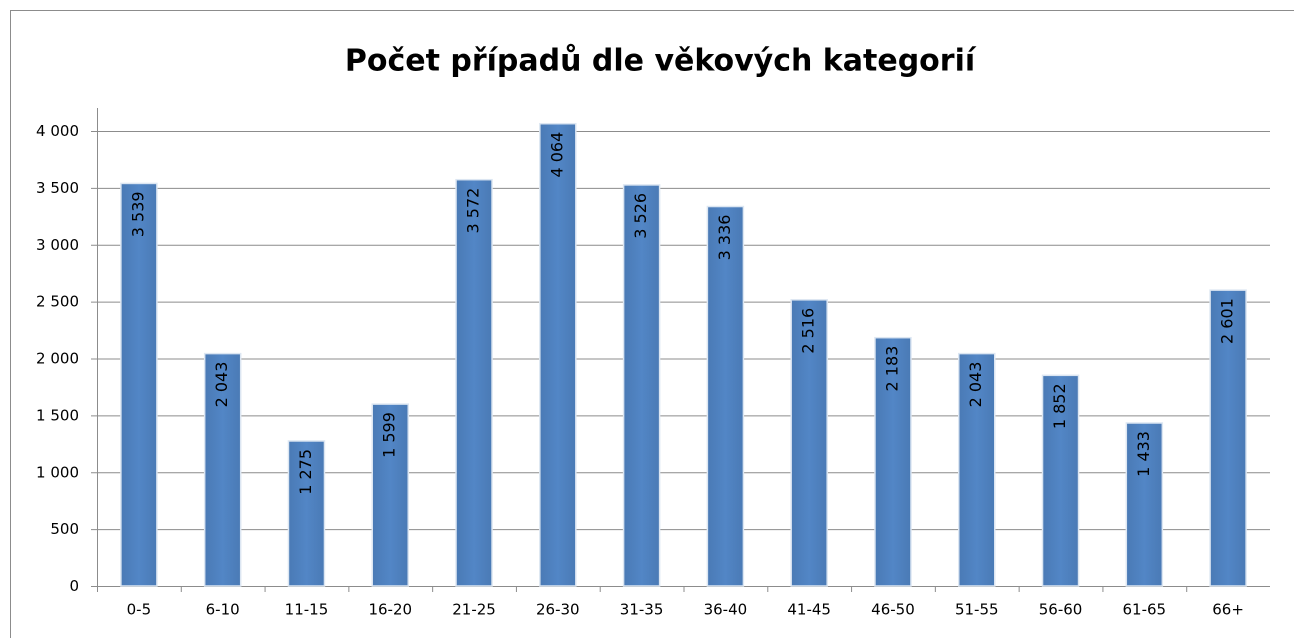 This screenshot has width=1294, height=638. Describe the element at coordinates (305, 472) in the screenshot. I see `data-label: 1 275` at that location.